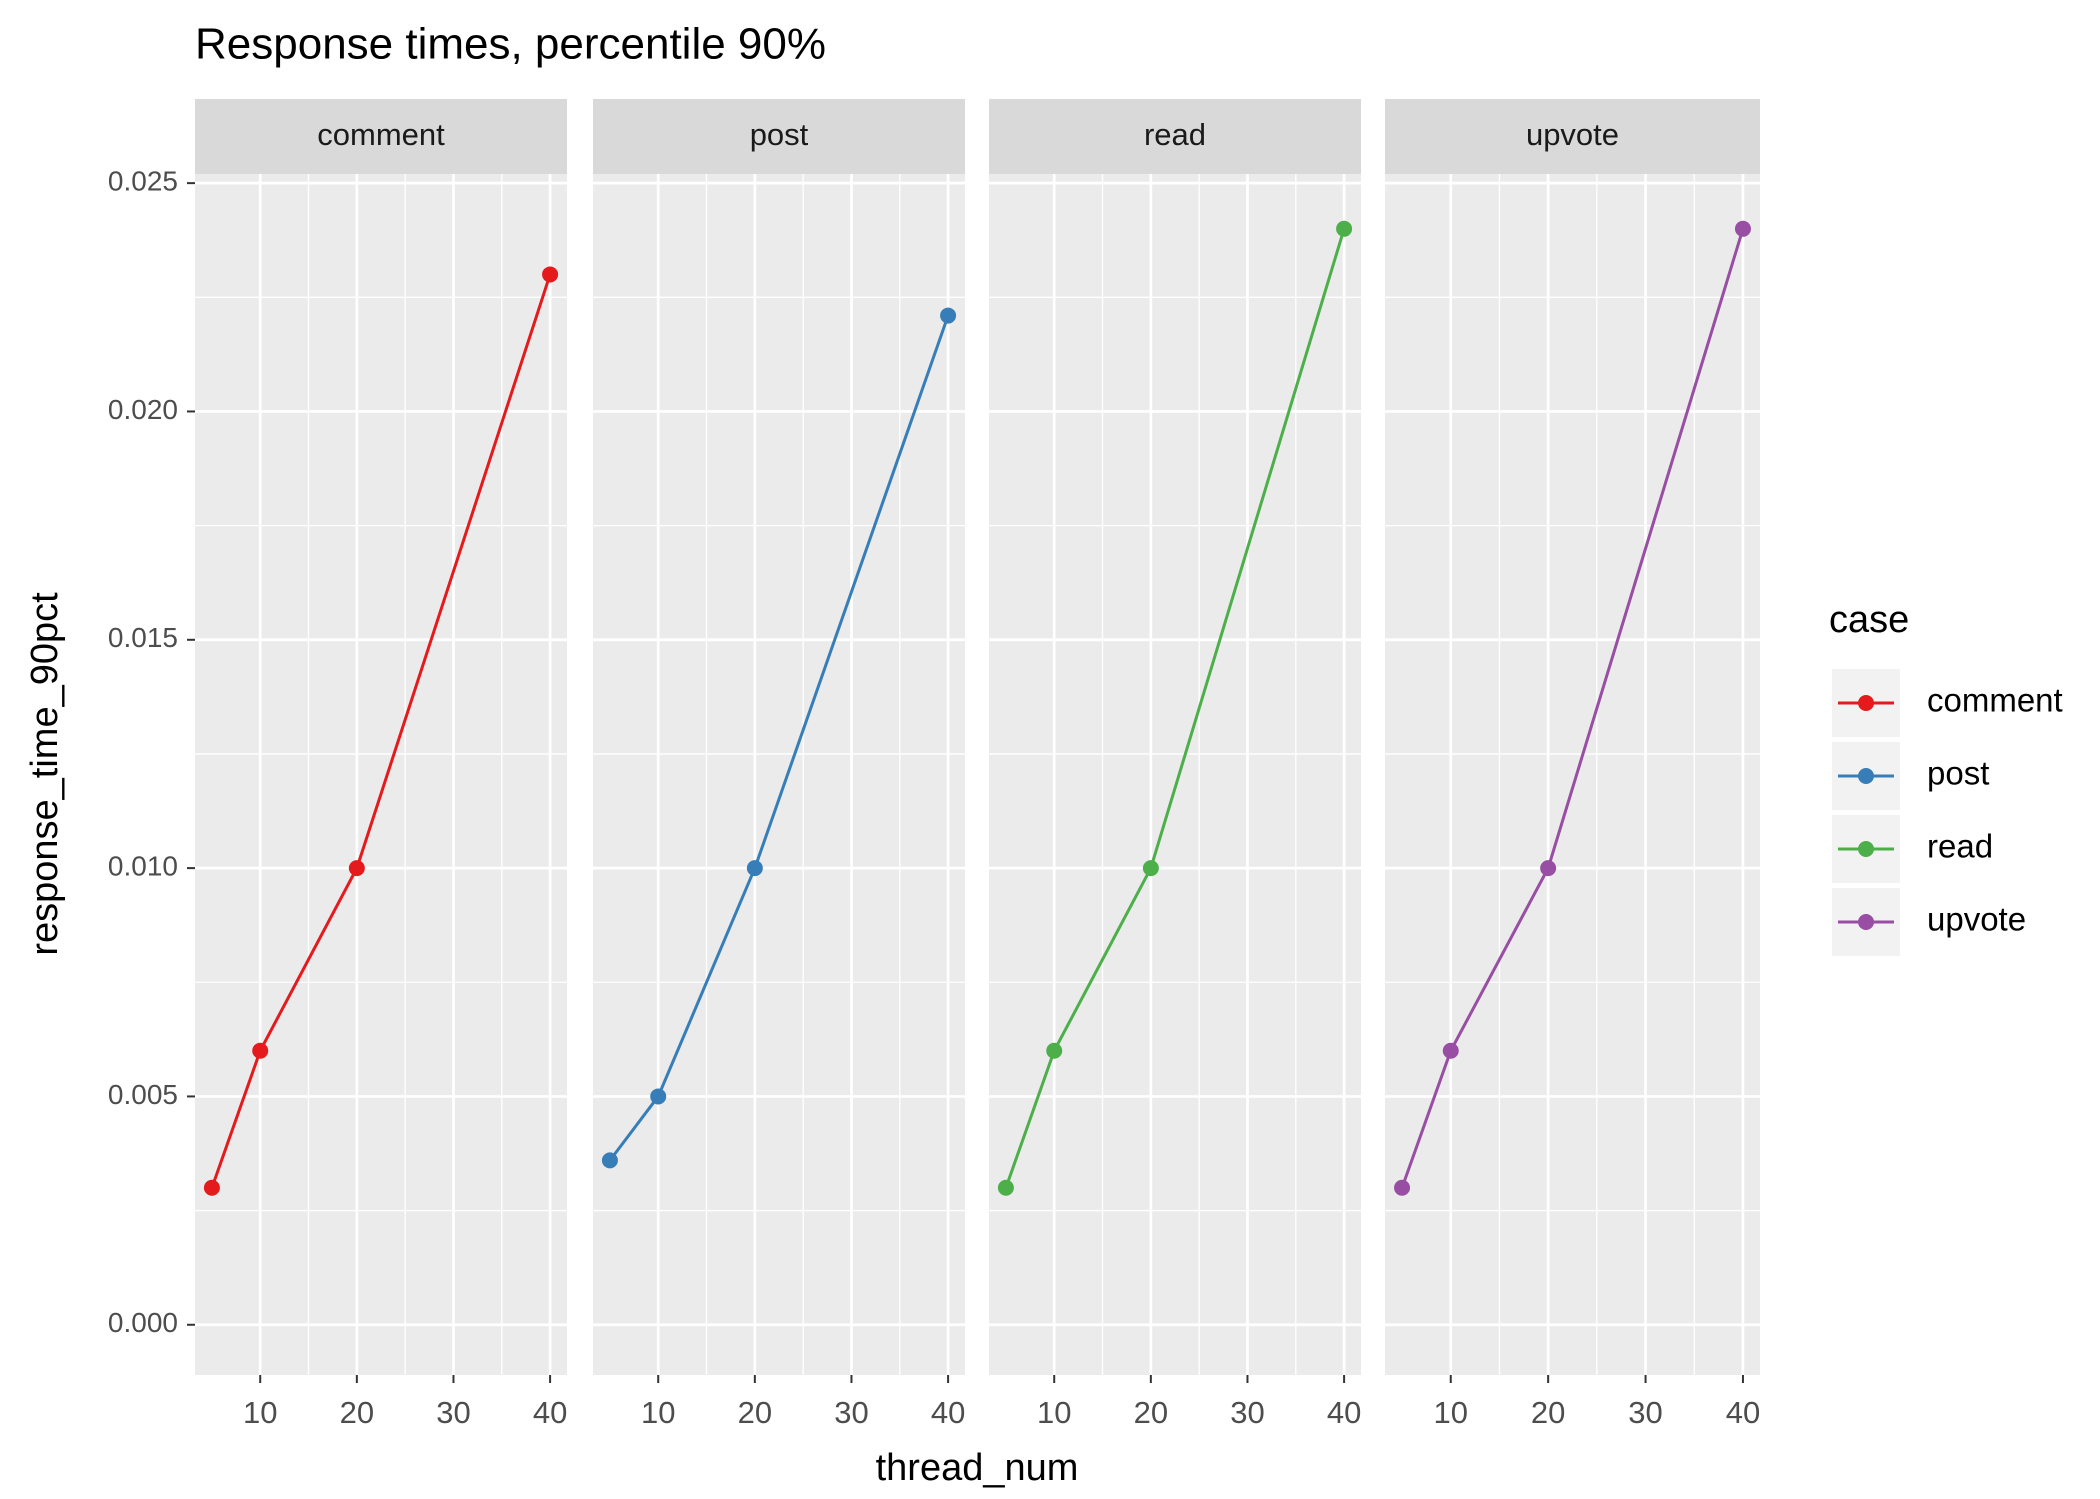  Describe the element at coordinates (143, 409) in the screenshot. I see `y-tick-label: 0.020` at that location.